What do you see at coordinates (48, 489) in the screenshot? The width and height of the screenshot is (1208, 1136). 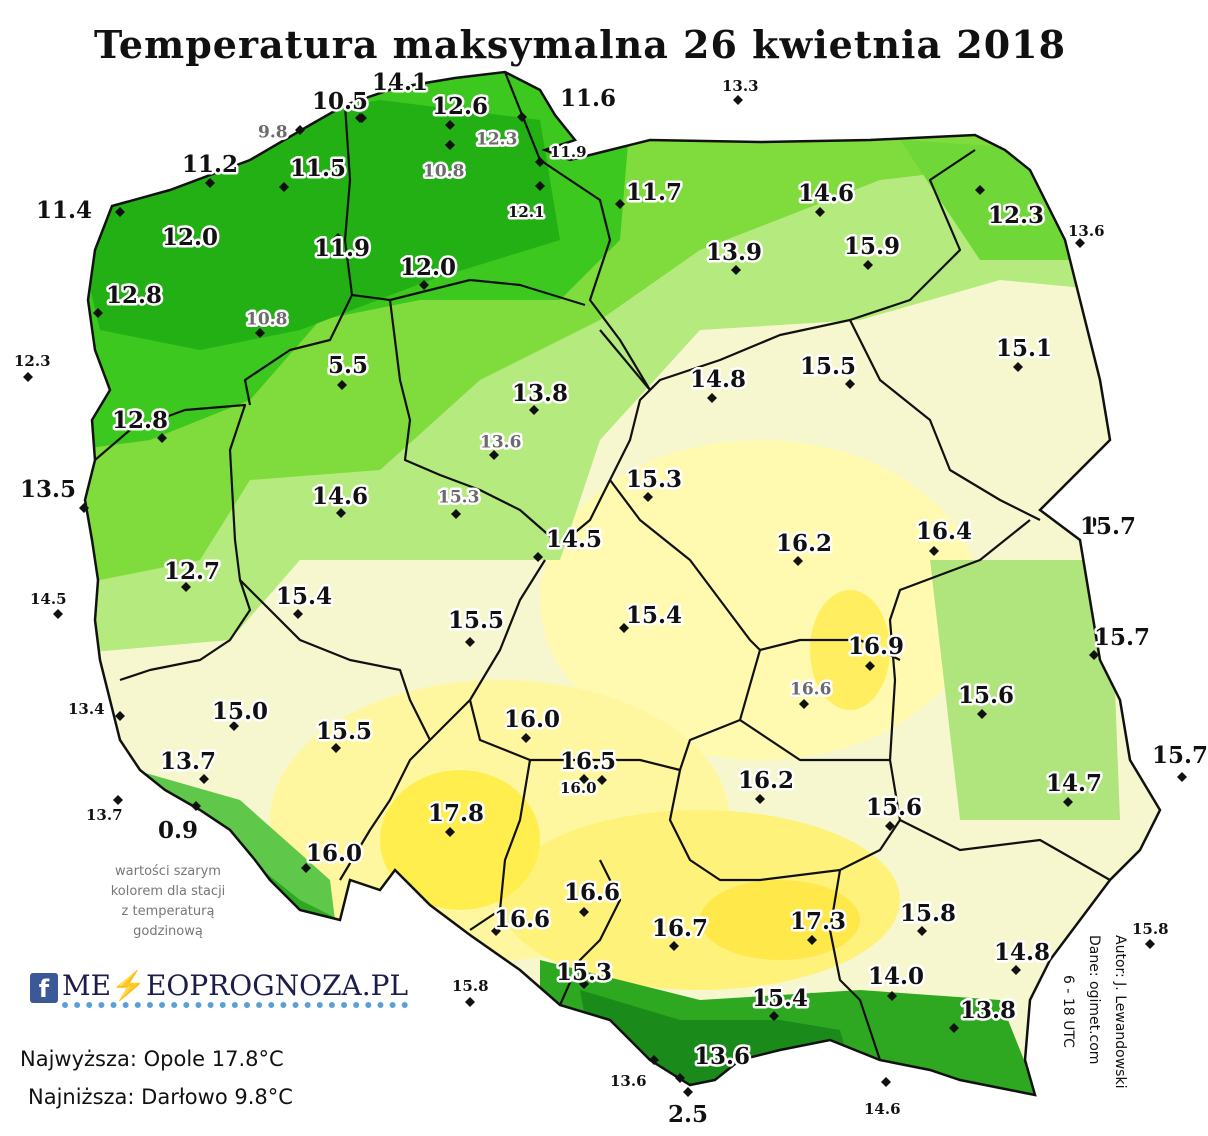 I see `station-temperature-label: 13.5` at bounding box center [48, 489].